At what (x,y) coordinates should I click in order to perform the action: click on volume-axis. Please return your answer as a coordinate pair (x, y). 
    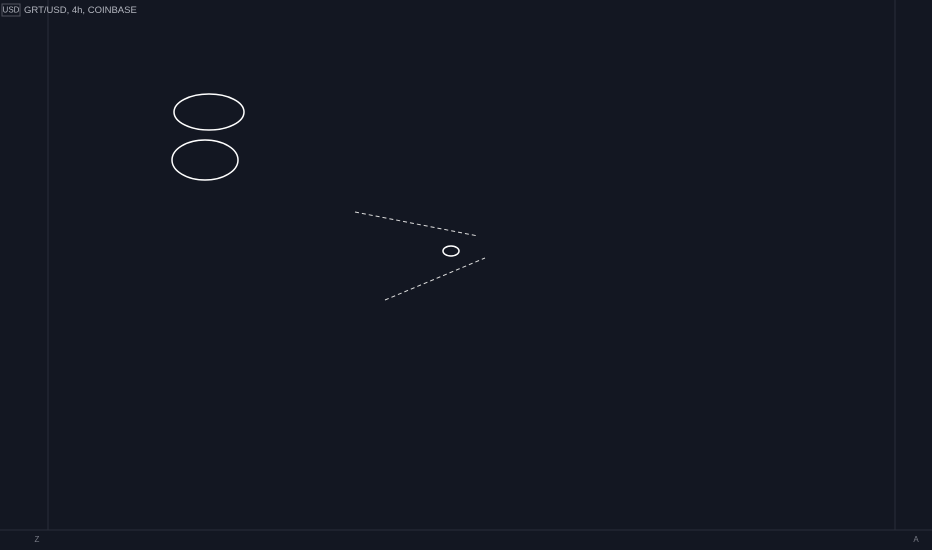
    Looking at the image, I should click on (913, 265).